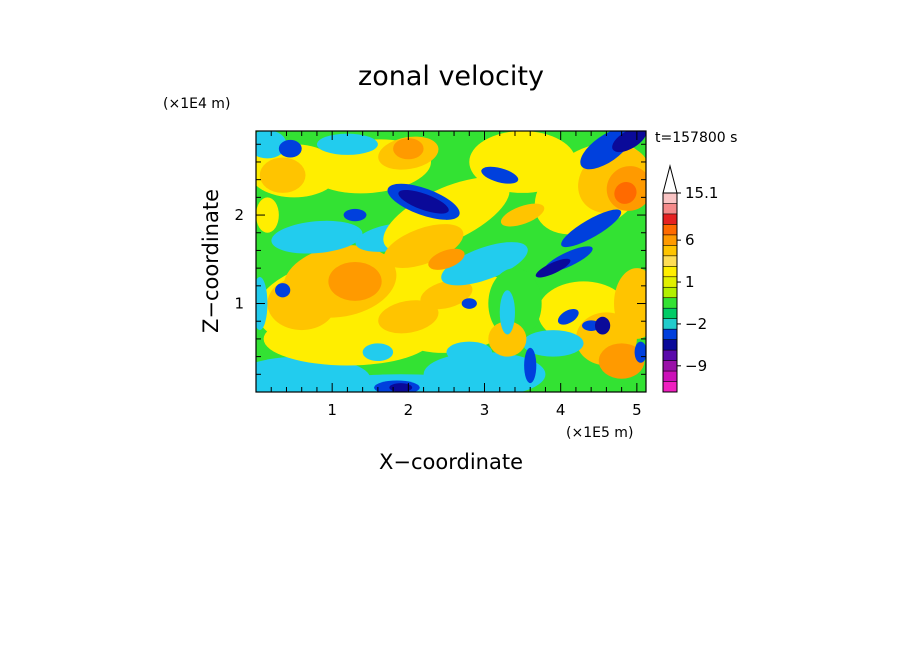 Image resolution: width=904 pixels, height=654 pixels. What do you see at coordinates (599, 433) in the screenshot?
I see `x-unit-label: (×1E5 m)` at bounding box center [599, 433].